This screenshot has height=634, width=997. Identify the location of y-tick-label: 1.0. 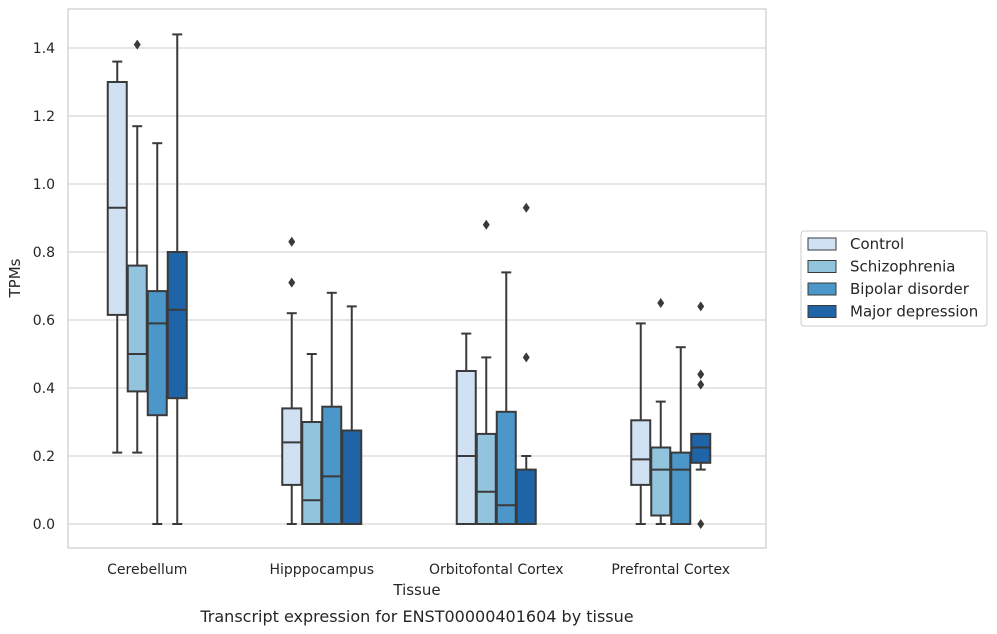
(44, 185).